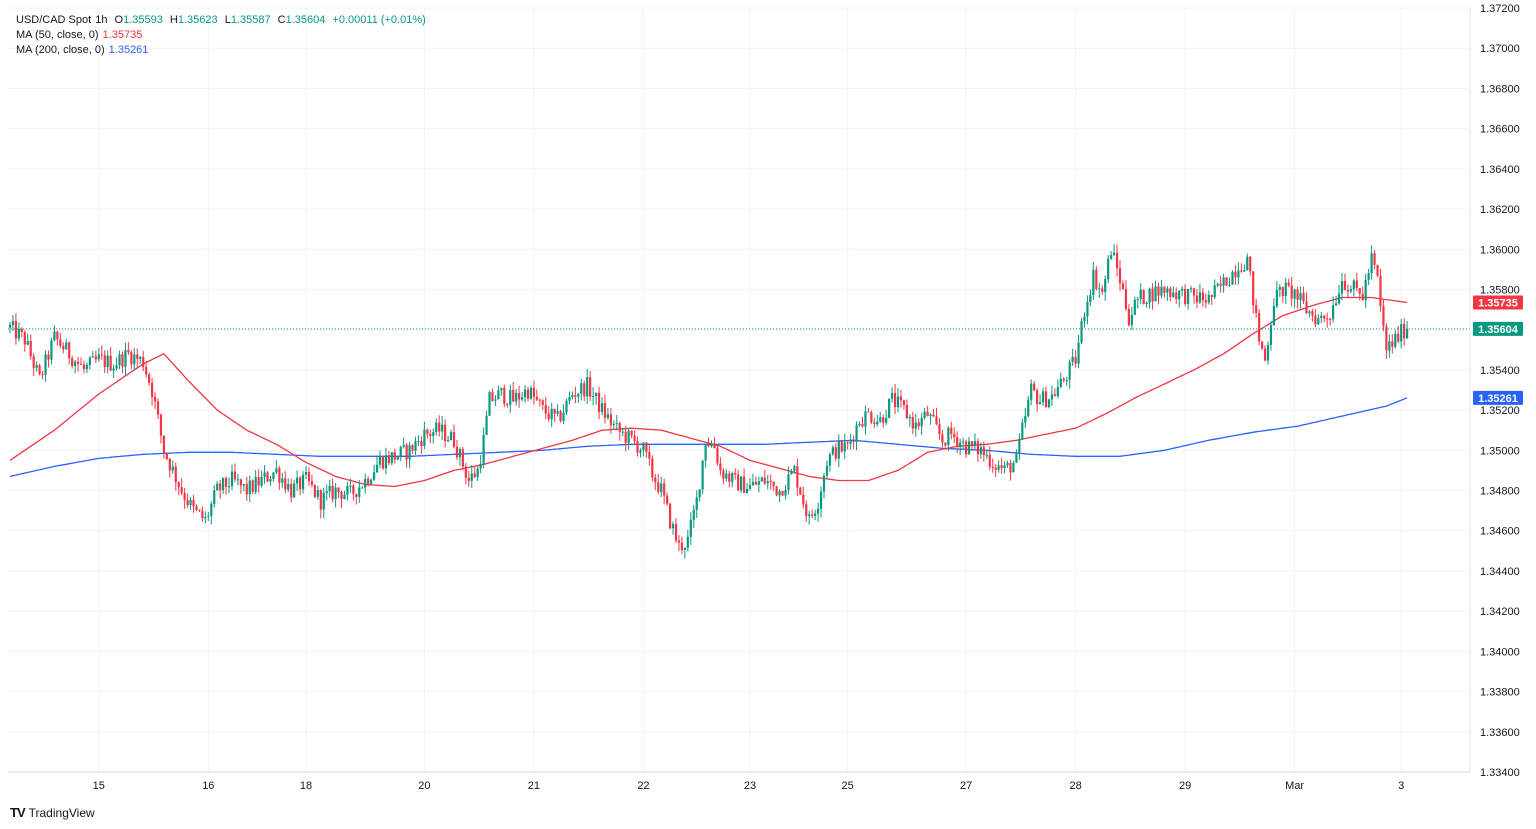 The height and width of the screenshot is (829, 1536). What do you see at coordinates (708, 437) in the screenshot?
I see `ma200-line` at bounding box center [708, 437].